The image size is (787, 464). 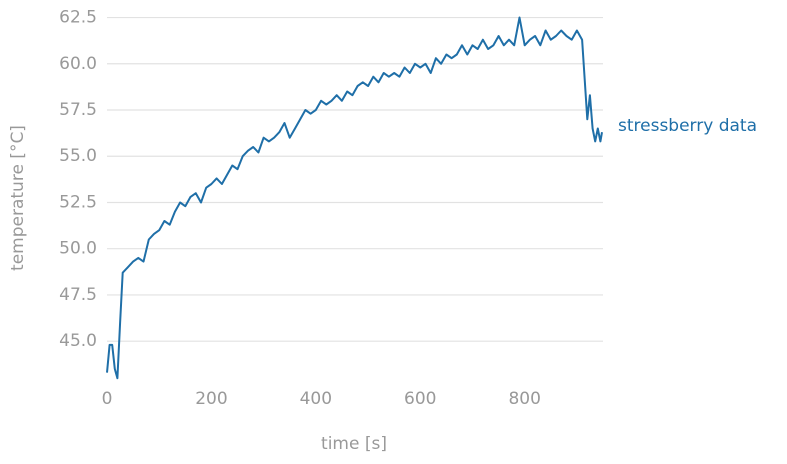 What do you see at coordinates (78, 64) in the screenshot?
I see `y-tick-label: 60.0` at bounding box center [78, 64].